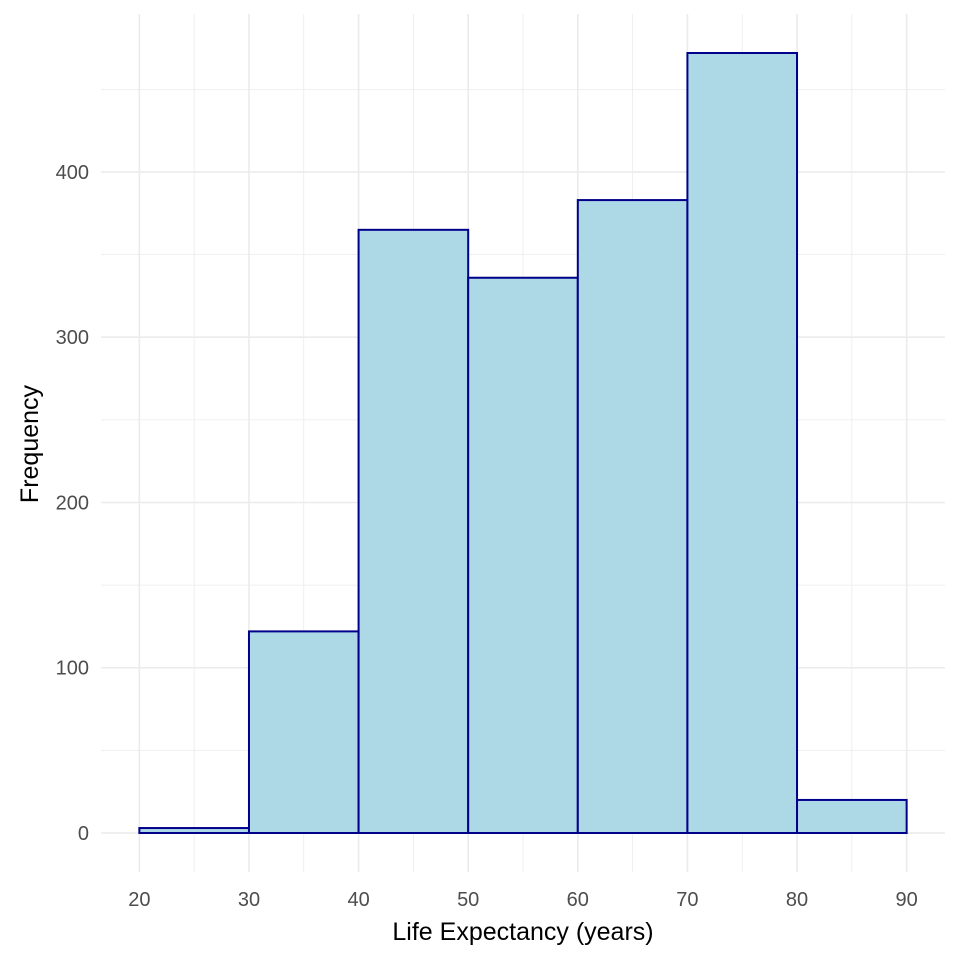 This screenshot has height=960, width=960. What do you see at coordinates (358, 900) in the screenshot?
I see `x-tick-label: 40` at bounding box center [358, 900].